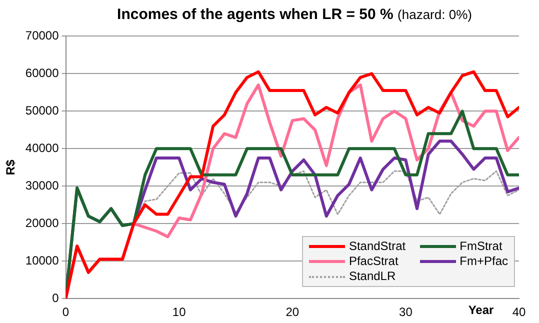  I want to click on chart-title: Incomes of the agents when LR = 50 %, so click(255, 14).